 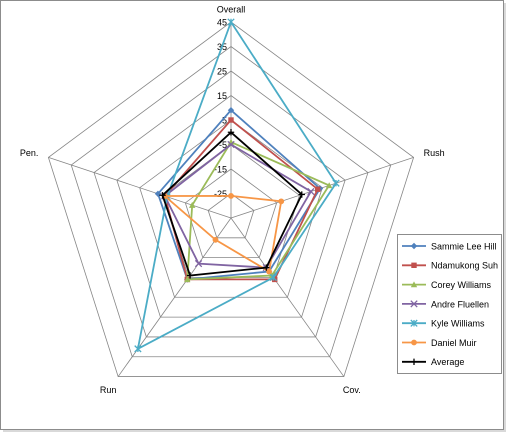 I want to click on category-label: Cov., so click(x=352, y=390).